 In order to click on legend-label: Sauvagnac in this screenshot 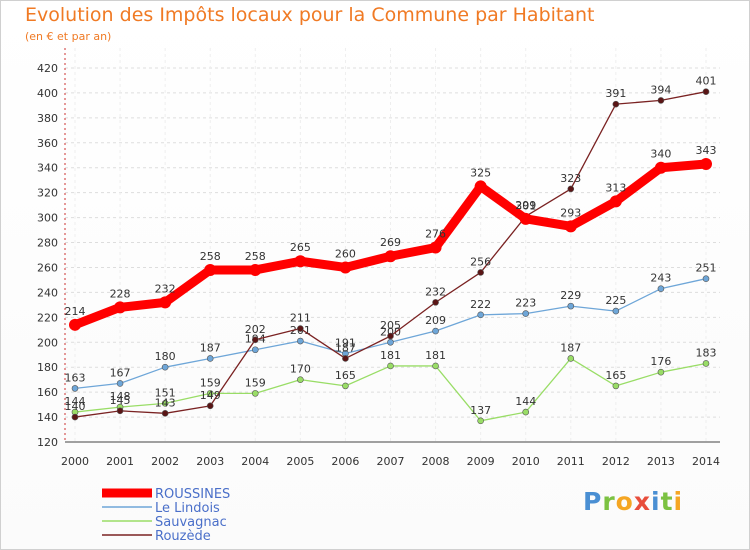, I will do `click(191, 522)`.